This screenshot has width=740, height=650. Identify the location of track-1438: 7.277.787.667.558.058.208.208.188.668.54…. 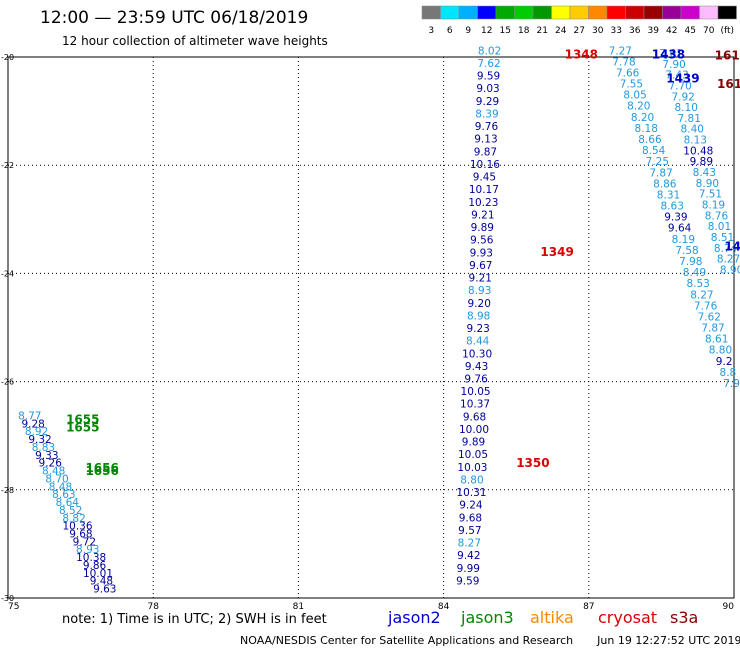
(674, 217).